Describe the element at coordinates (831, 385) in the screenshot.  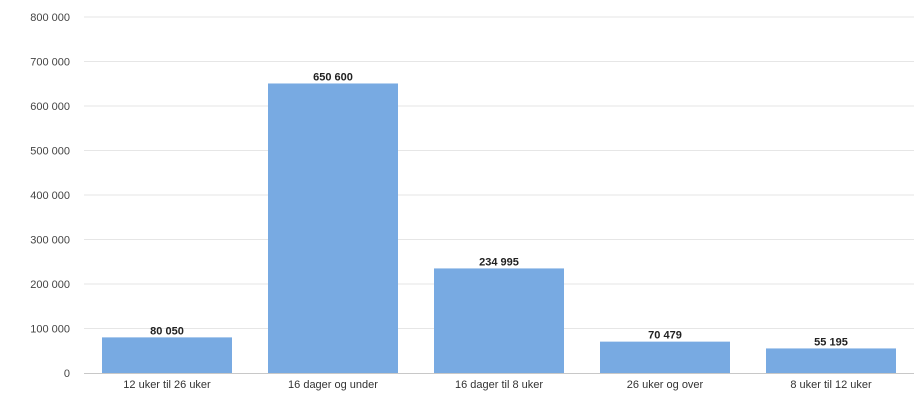
I see `x-tick-label: 8 uker til 12 uker` at that location.